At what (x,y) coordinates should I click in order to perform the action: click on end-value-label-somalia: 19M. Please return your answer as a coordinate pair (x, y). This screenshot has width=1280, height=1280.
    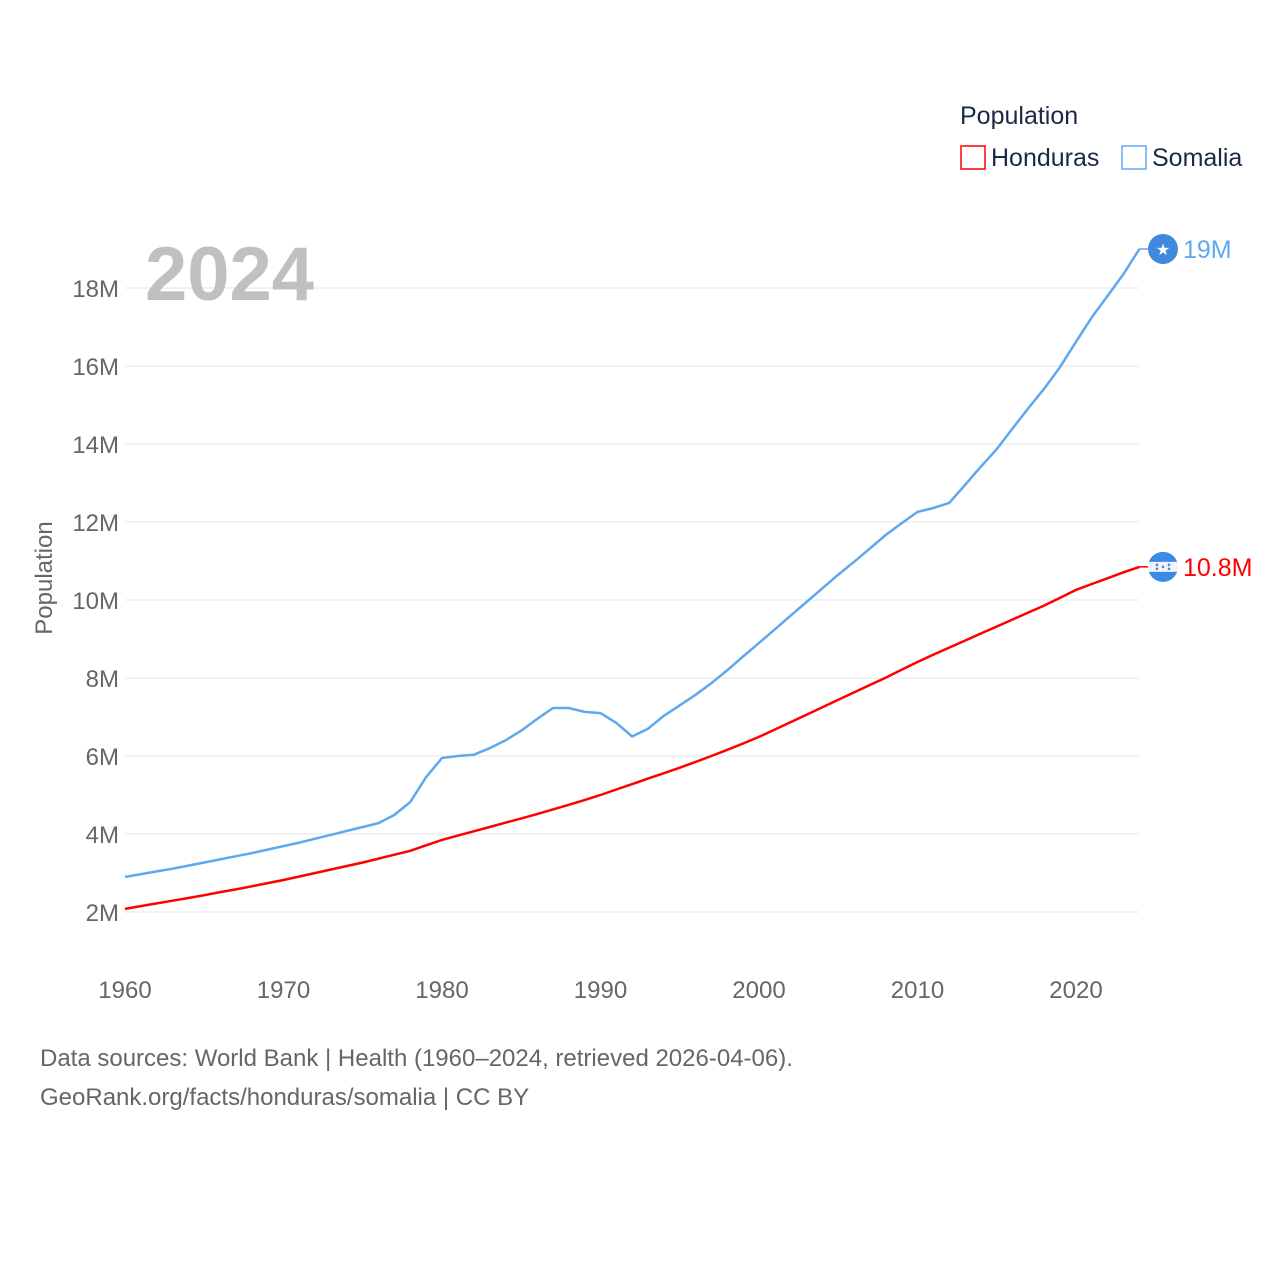
    Looking at the image, I should click on (1207, 250).